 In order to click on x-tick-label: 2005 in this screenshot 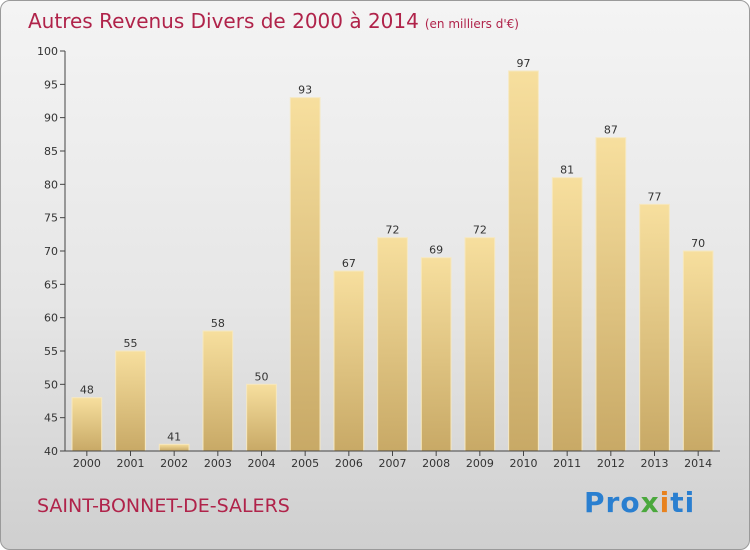, I will do `click(305, 463)`.